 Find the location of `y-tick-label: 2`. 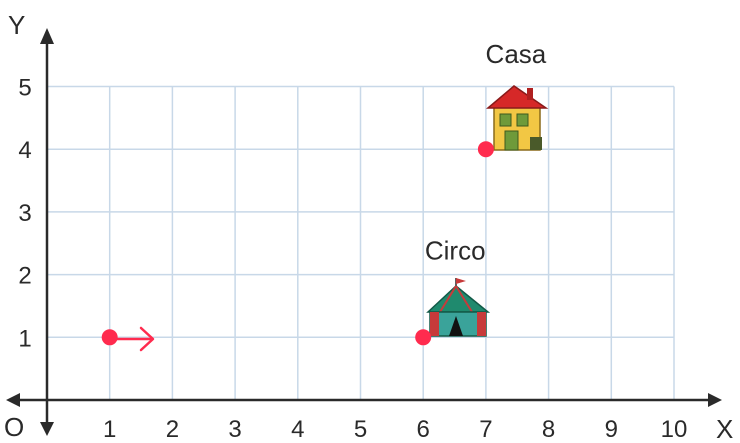

y-tick-label: 2 is located at coordinates (24, 276).